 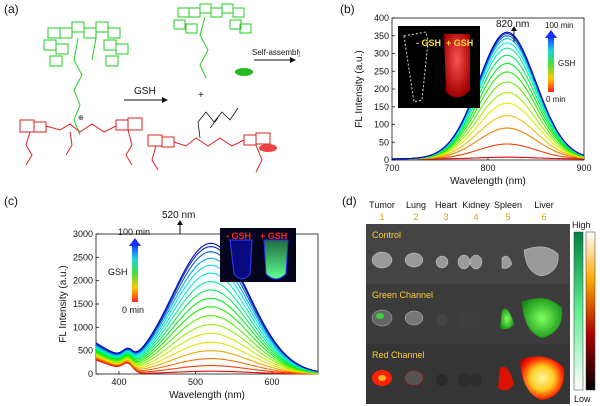 What do you see at coordinates (83, 281) in the screenshot?
I see `y-tick-label: 2000` at bounding box center [83, 281].